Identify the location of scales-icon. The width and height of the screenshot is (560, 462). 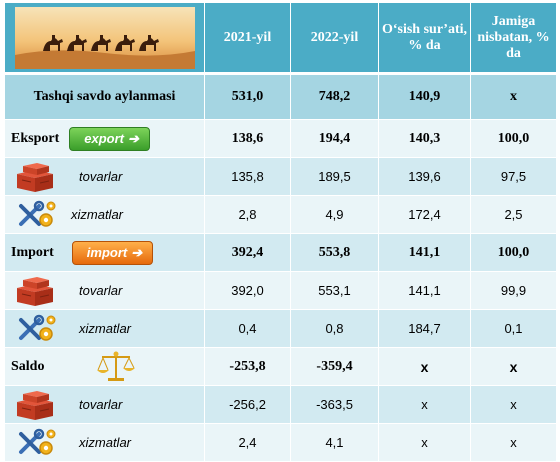
(116, 366).